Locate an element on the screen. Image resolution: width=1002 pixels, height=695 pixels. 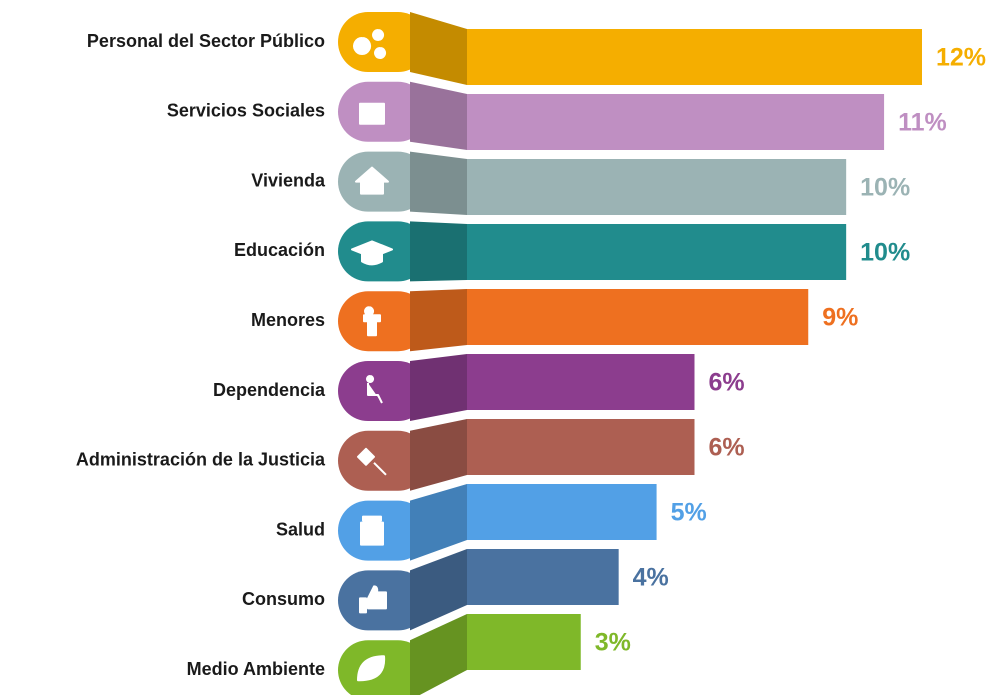
row: Medio Ambiente 3% is located at coordinates (409, 654).